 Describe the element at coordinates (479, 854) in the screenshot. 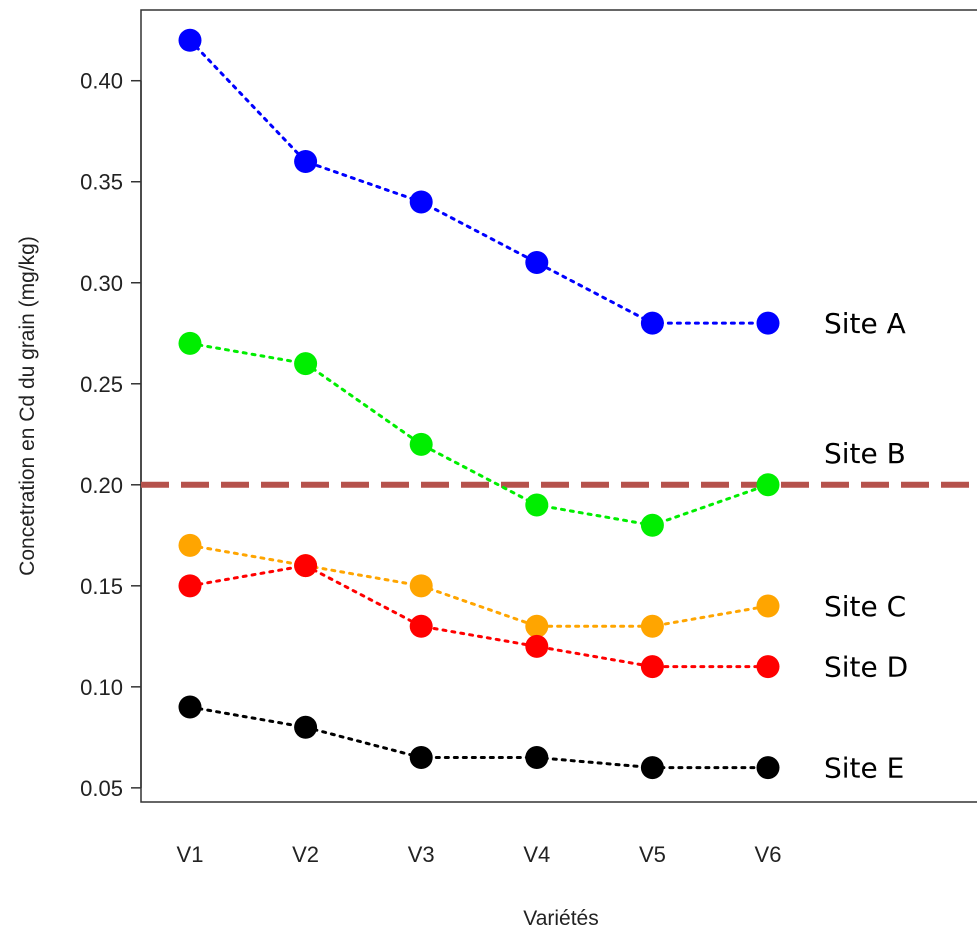

I see `x-axis: V1 V2 V3 V4 V5 V6` at that location.